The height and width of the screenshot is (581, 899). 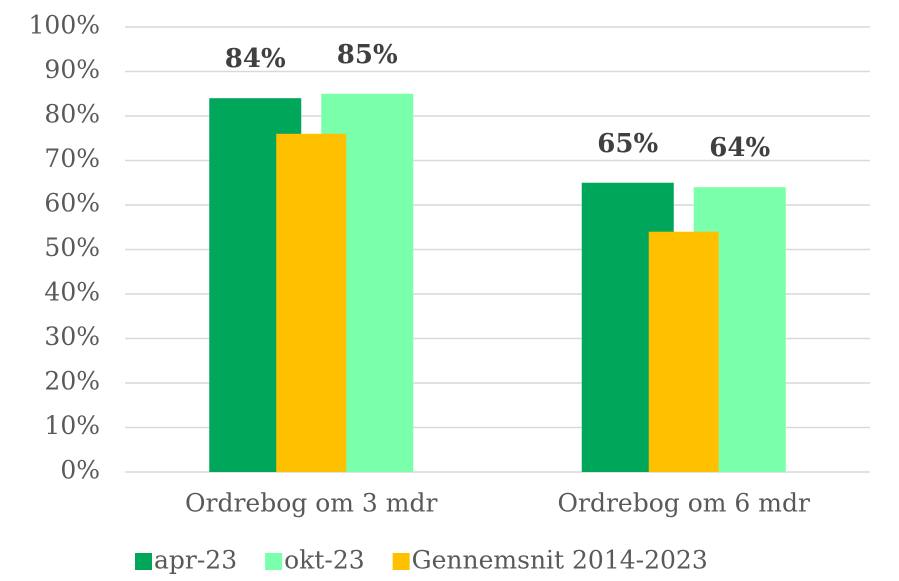 I want to click on y-tick-label: 100%, so click(x=64, y=25).